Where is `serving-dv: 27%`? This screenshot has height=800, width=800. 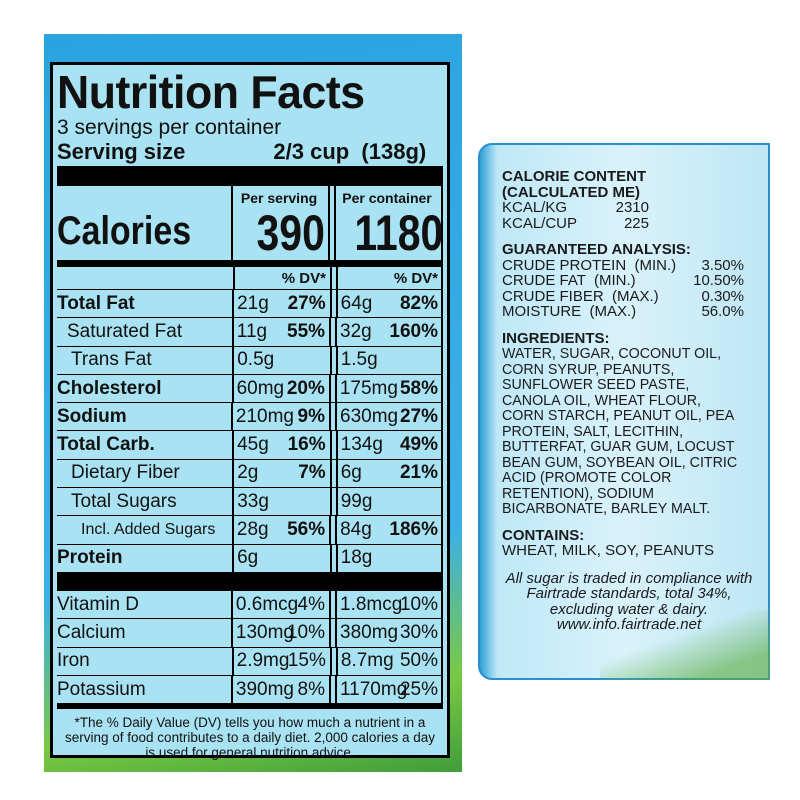
serving-dv: 27% is located at coordinates (309, 304).